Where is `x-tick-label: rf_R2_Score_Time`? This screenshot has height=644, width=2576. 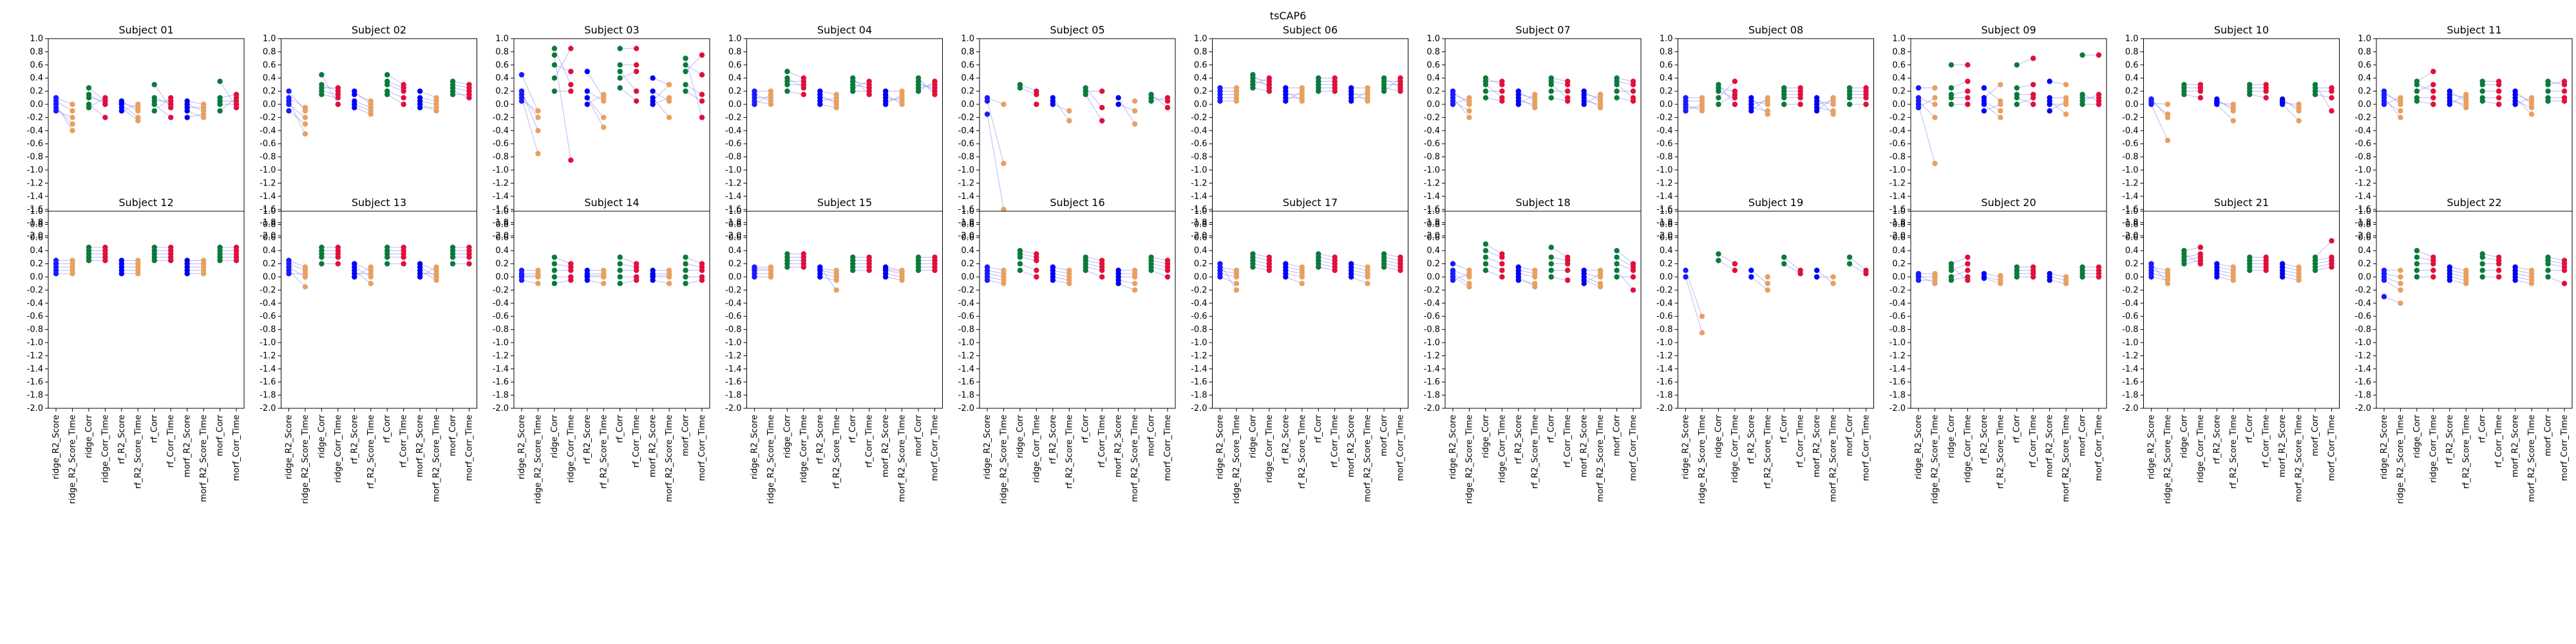
x-tick-label: rf_R2_Score_Time is located at coordinates (2466, 452).